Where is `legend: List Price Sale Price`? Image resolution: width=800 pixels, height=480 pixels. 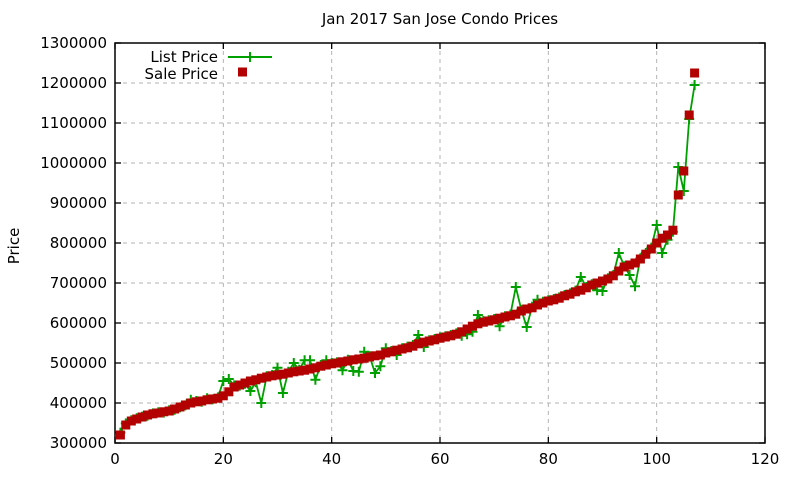
legend: List Price Sale Price is located at coordinates (208, 65).